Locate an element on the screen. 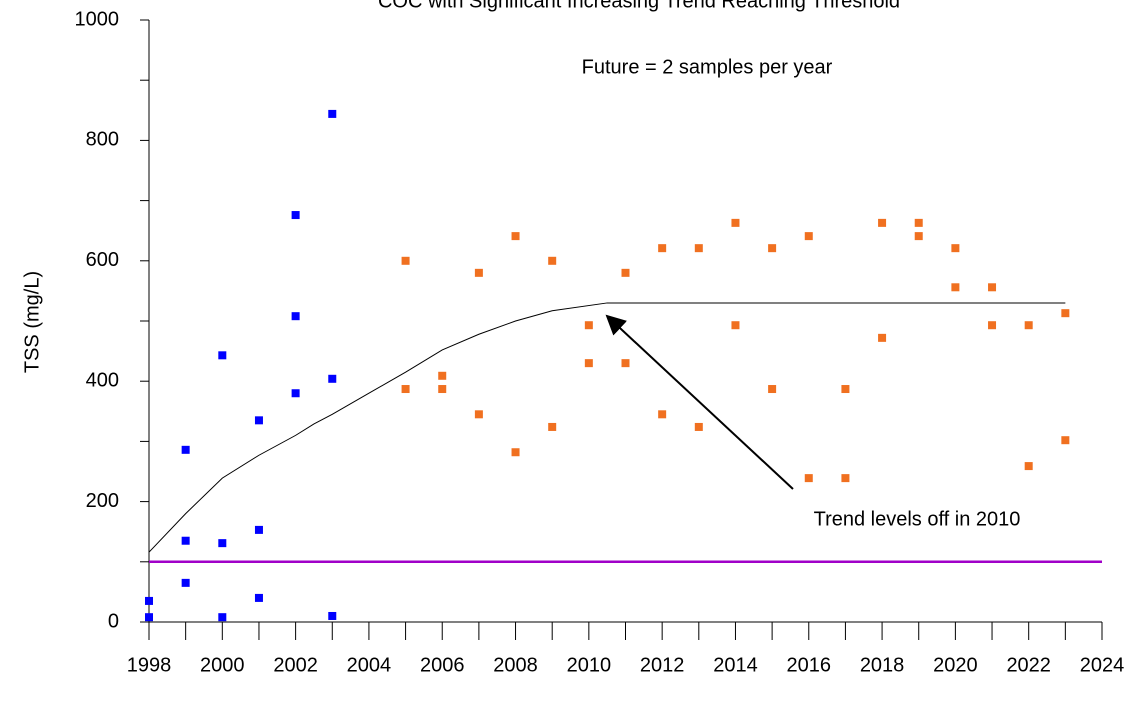  x-tick-label: 2000 is located at coordinates (222, 665).